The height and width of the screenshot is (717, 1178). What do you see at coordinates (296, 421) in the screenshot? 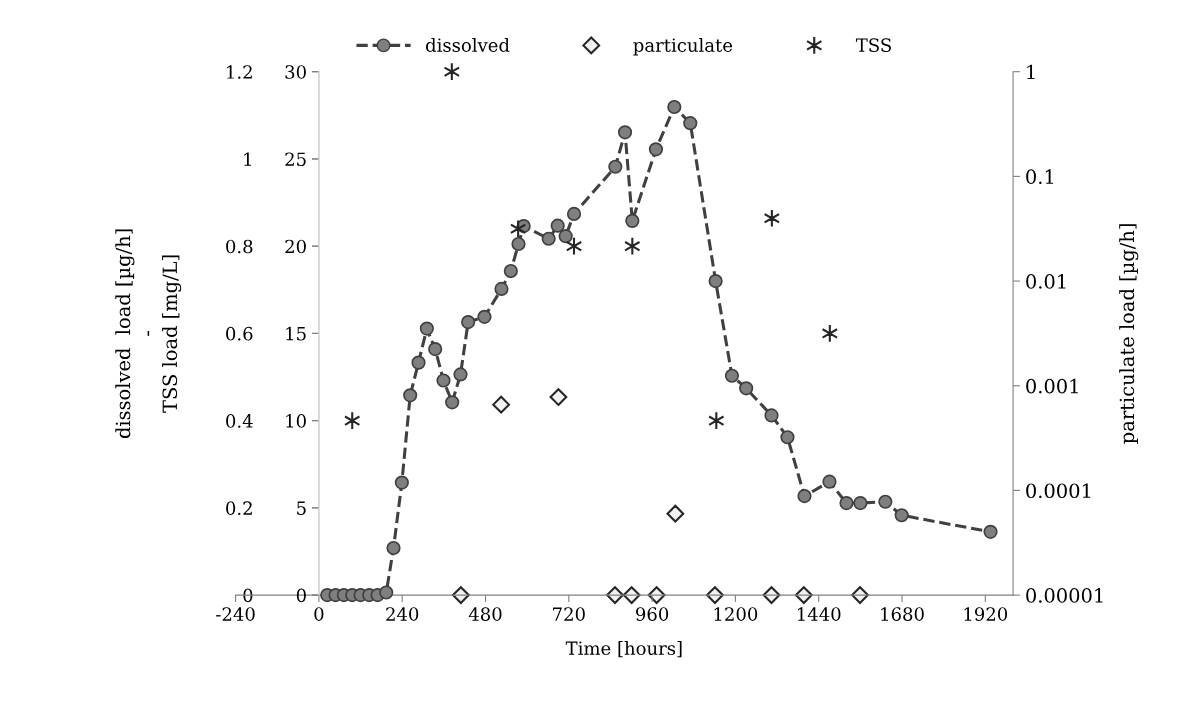
I see `y2-tick-label: 10` at bounding box center [296, 421].